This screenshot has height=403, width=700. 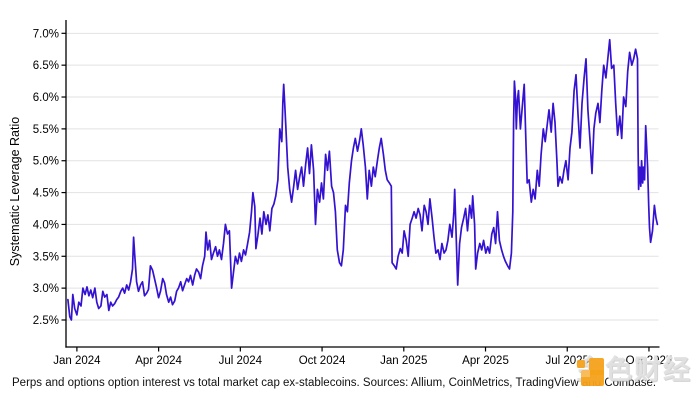 What do you see at coordinates (46, 321) in the screenshot?
I see `y-tick-label: 2.5%` at bounding box center [46, 321].